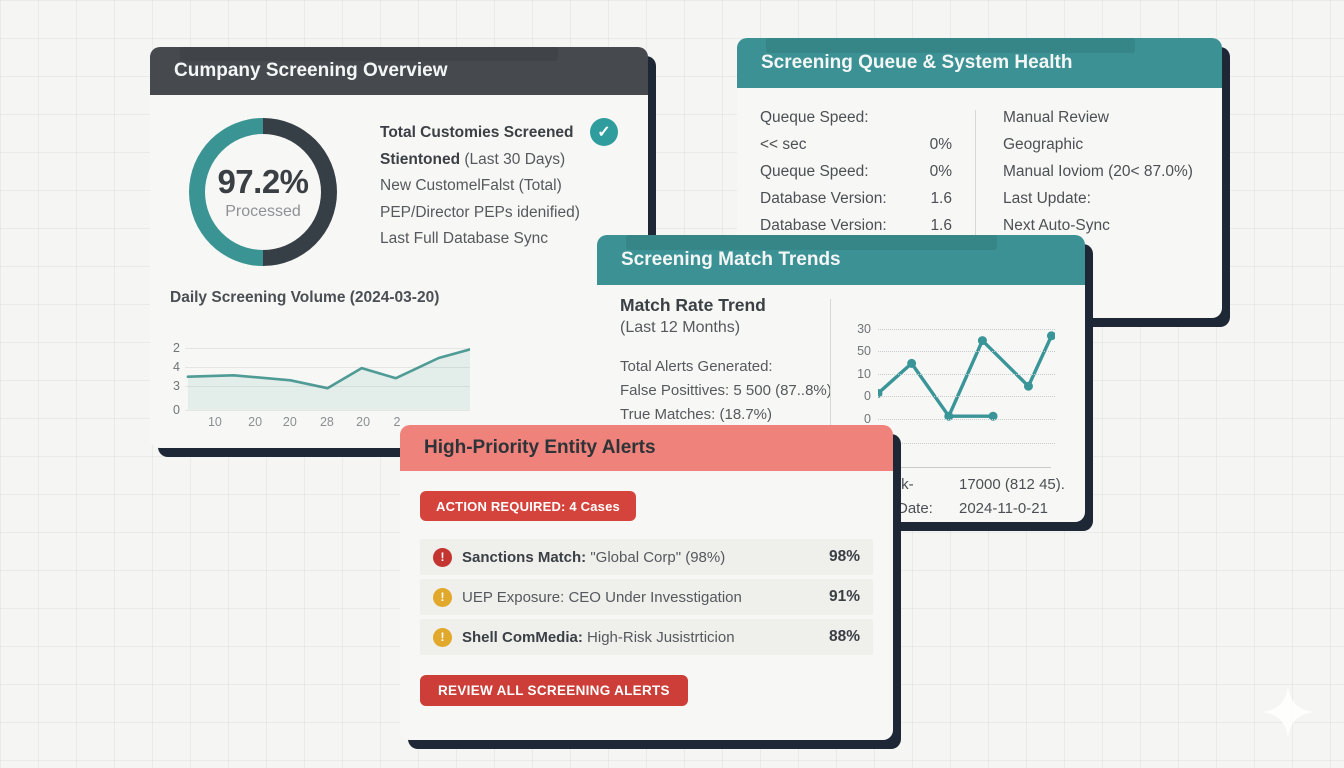  I want to click on sparkle-icon, so click(1288, 712).